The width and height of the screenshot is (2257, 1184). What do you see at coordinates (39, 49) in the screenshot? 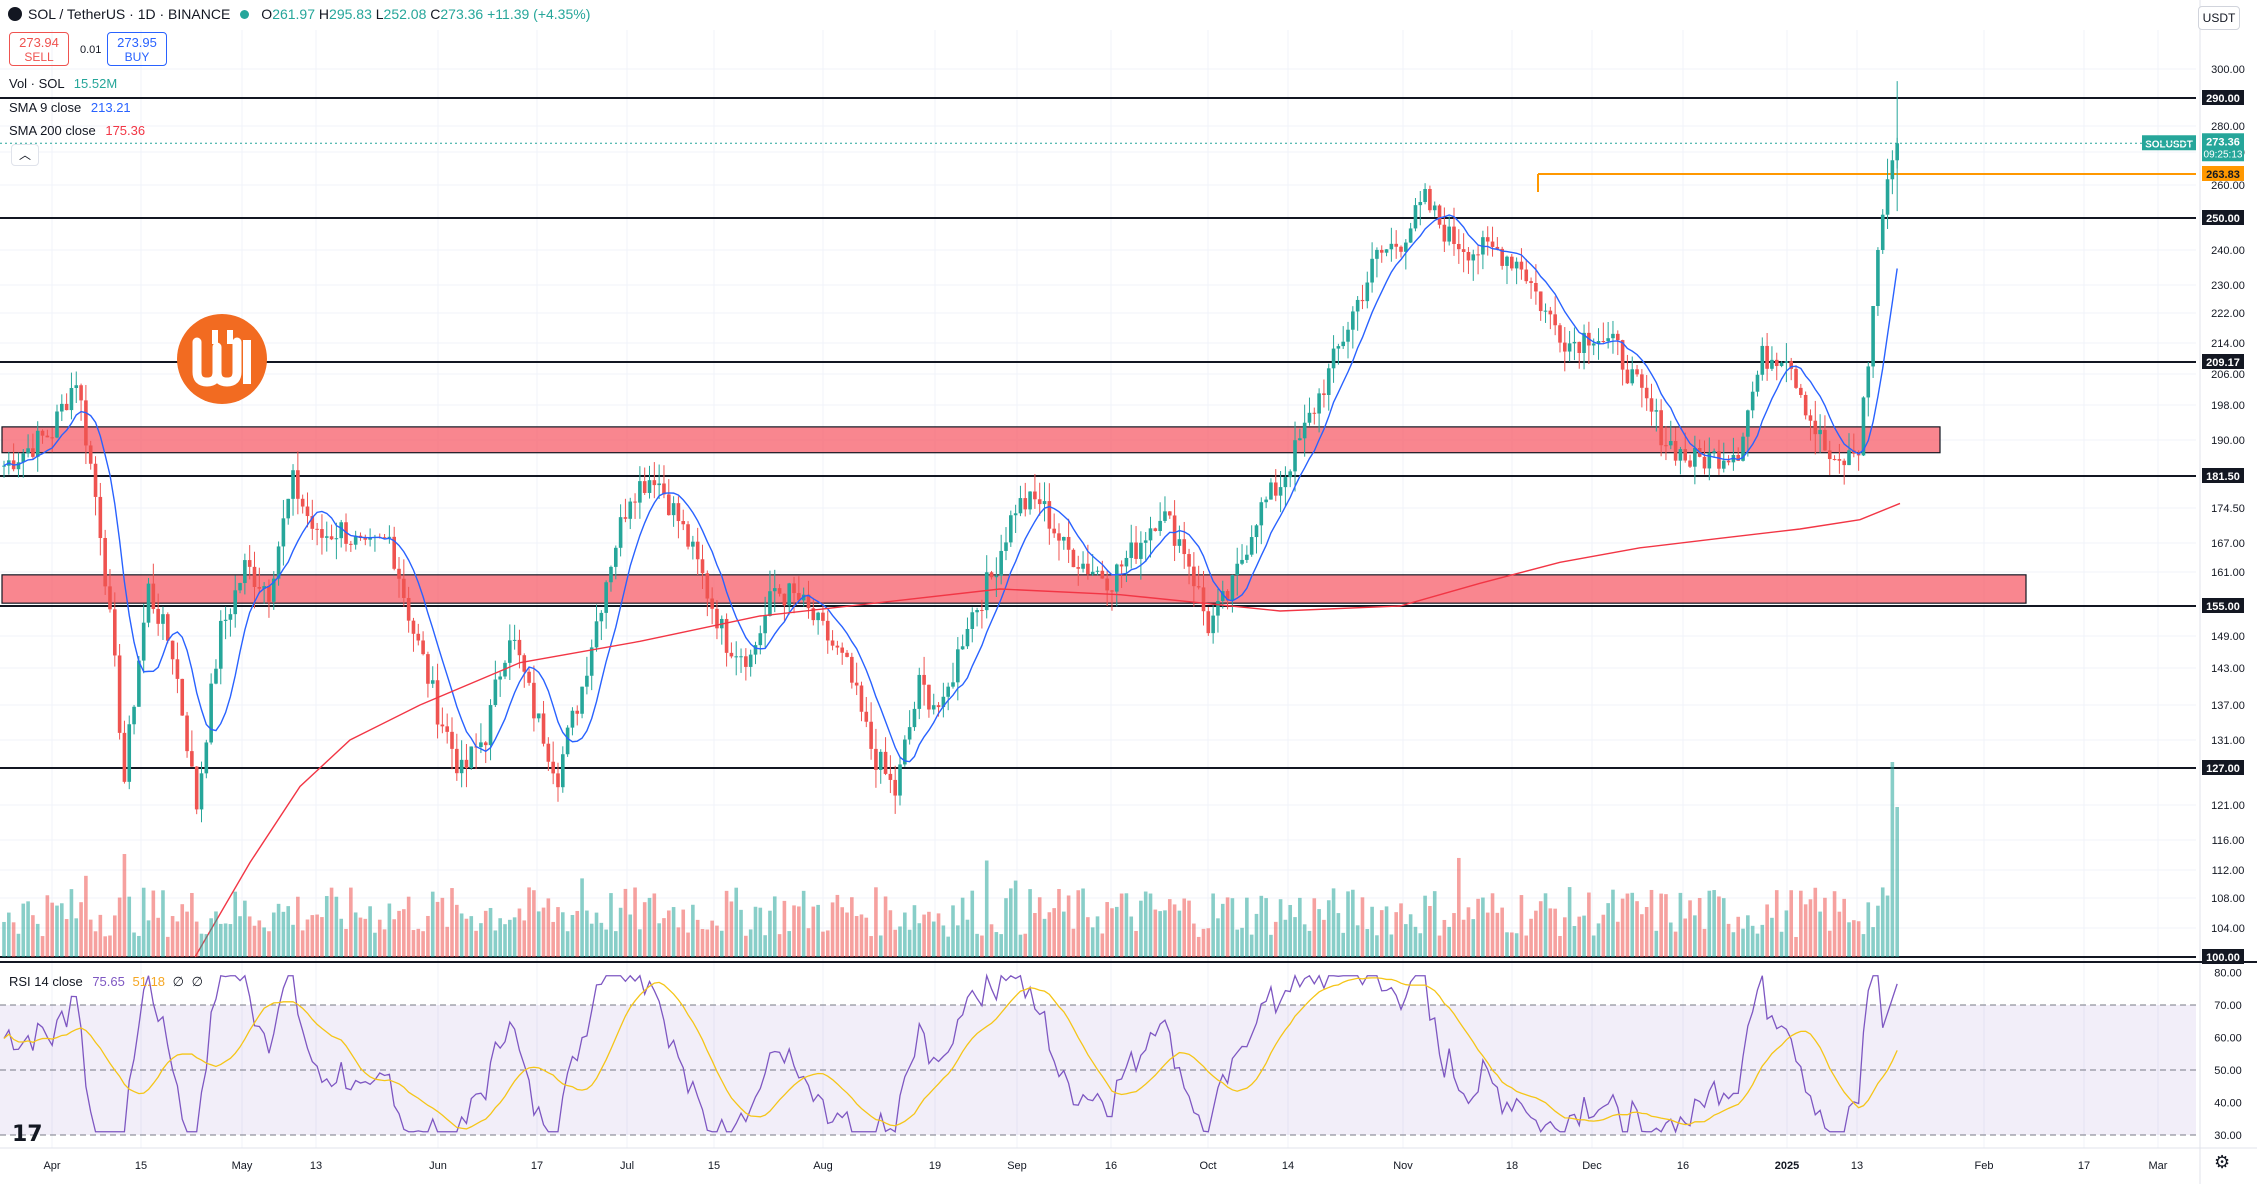
I see `sell-button: 273.94 SELL` at bounding box center [39, 49].